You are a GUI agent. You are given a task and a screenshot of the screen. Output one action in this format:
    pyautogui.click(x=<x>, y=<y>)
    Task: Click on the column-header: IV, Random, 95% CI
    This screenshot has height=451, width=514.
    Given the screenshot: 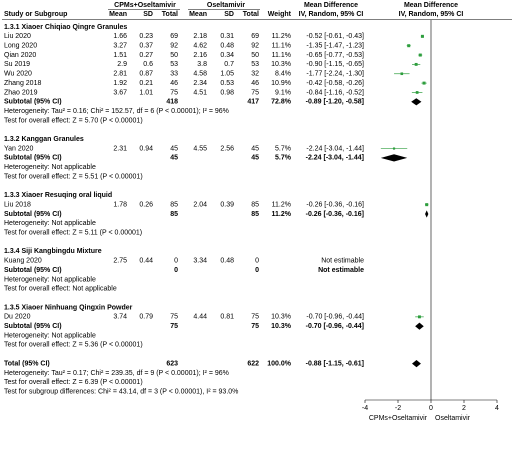 What is the action you would take?
    pyautogui.click(x=431, y=14)
    